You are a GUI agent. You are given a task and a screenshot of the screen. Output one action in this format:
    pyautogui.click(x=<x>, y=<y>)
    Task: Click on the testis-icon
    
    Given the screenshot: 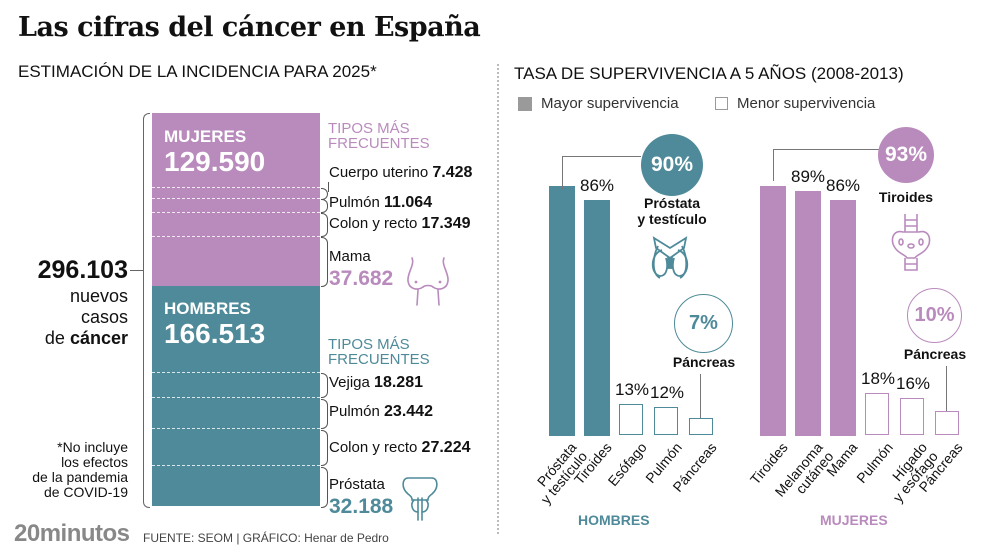 What is the action you would take?
    pyautogui.click(x=670, y=257)
    